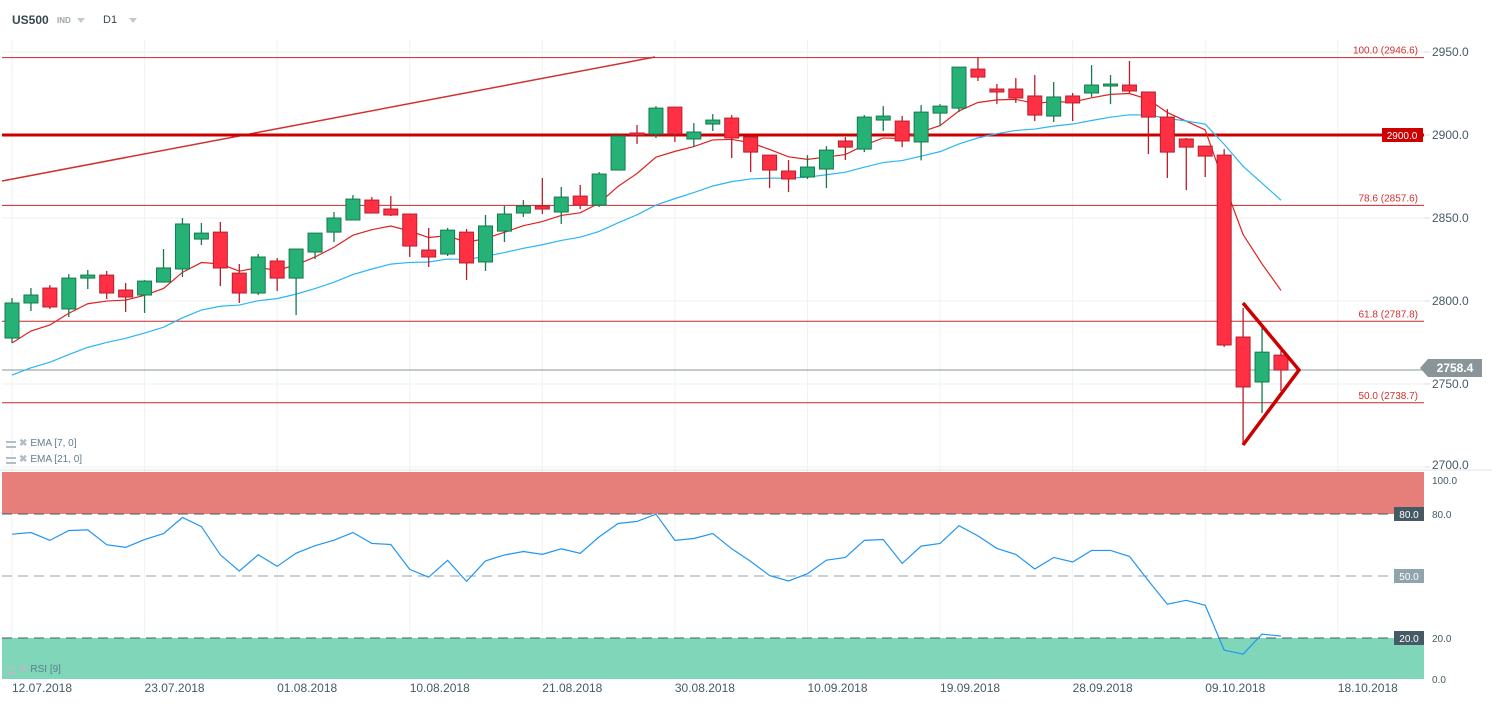  I want to click on rsi-20-badge-label: 20.0, so click(1409, 639).